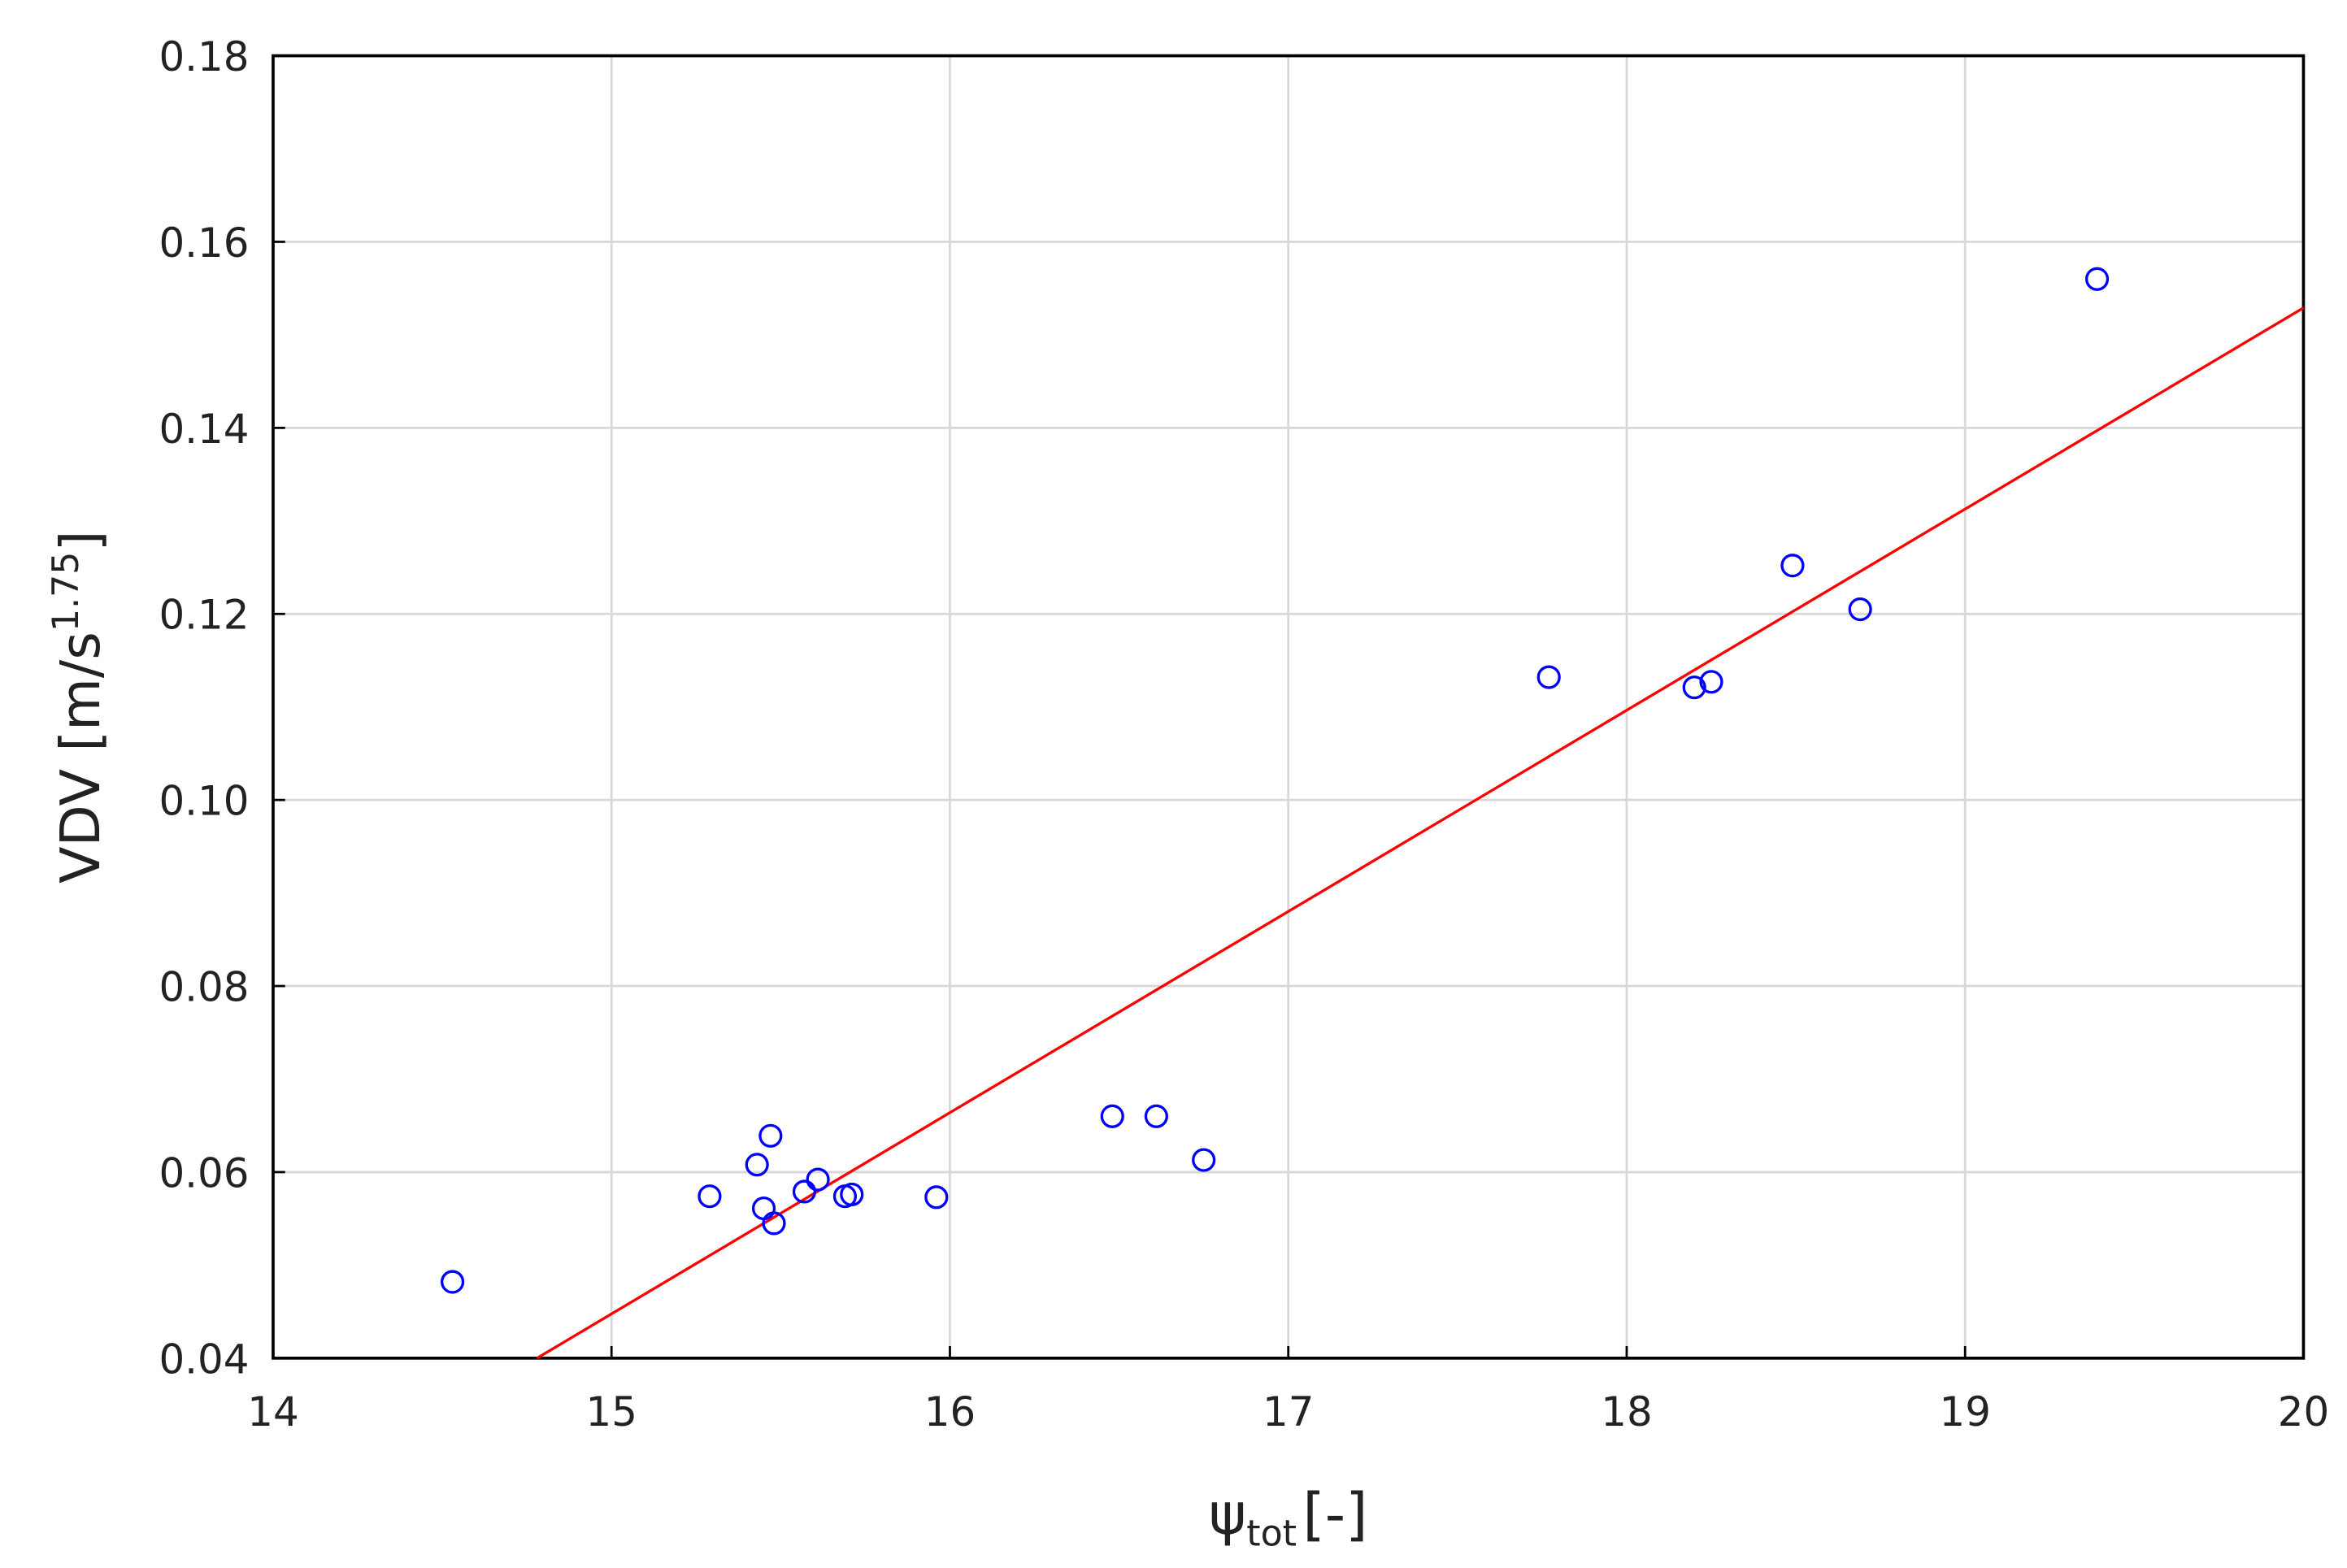 Image resolution: width=2347 pixels, height=1568 pixels. Describe the element at coordinates (204, 56) in the screenshot. I see `y-tick-label: 0.18` at that location.